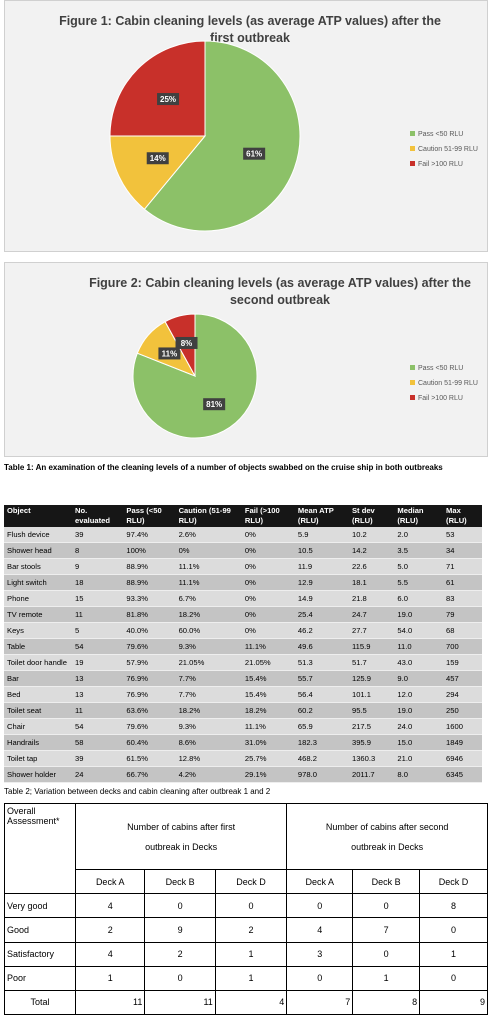 Image resolution: width=492 pixels, height=1024 pixels. Describe the element at coordinates (98, 582) in the screenshot. I see `table-cell: 18` at that location.